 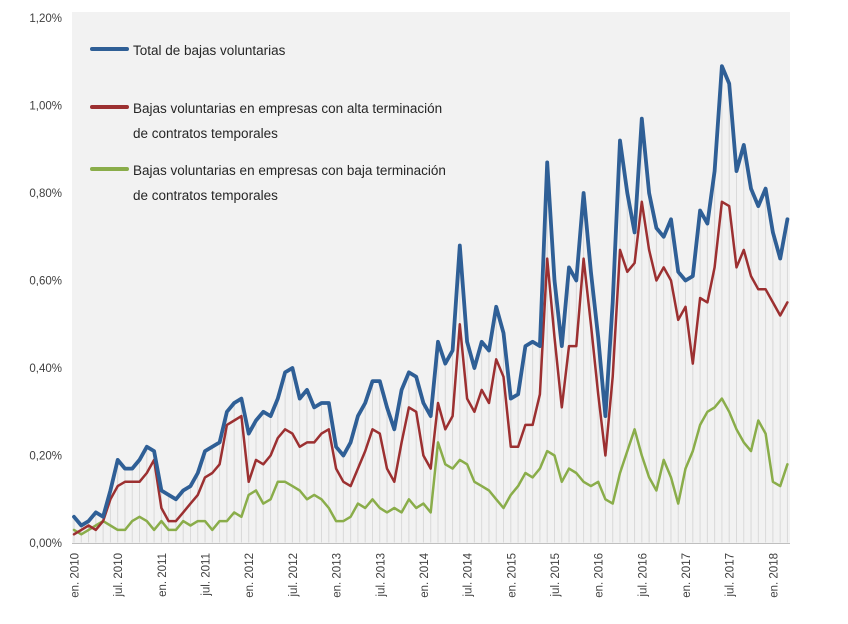 What do you see at coordinates (294, 575) in the screenshot?
I see `x-axis-label: jul. 2012` at bounding box center [294, 575].